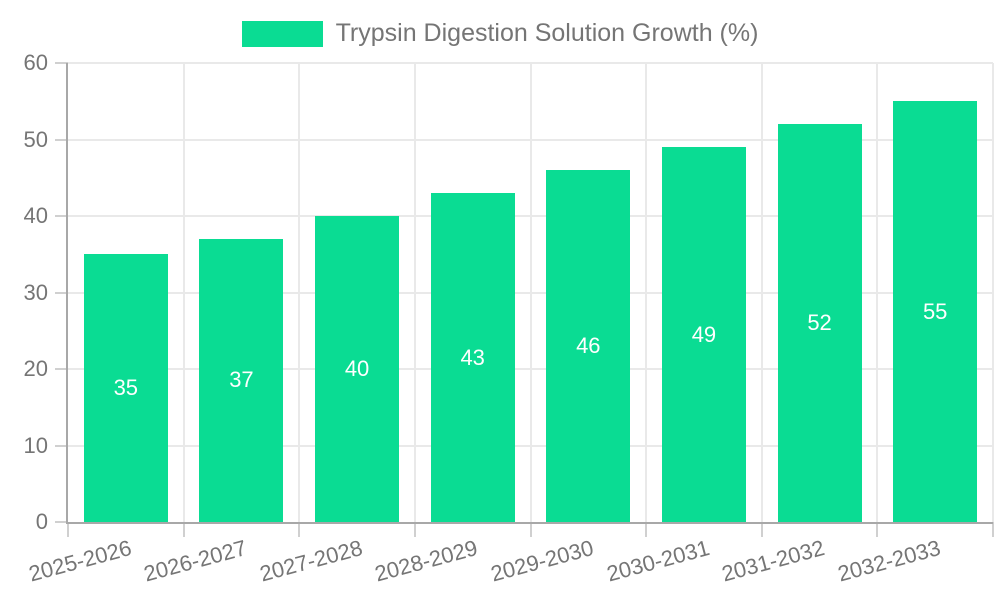 The width and height of the screenshot is (1000, 600). I want to click on bar-2026-2027, so click(241, 380).